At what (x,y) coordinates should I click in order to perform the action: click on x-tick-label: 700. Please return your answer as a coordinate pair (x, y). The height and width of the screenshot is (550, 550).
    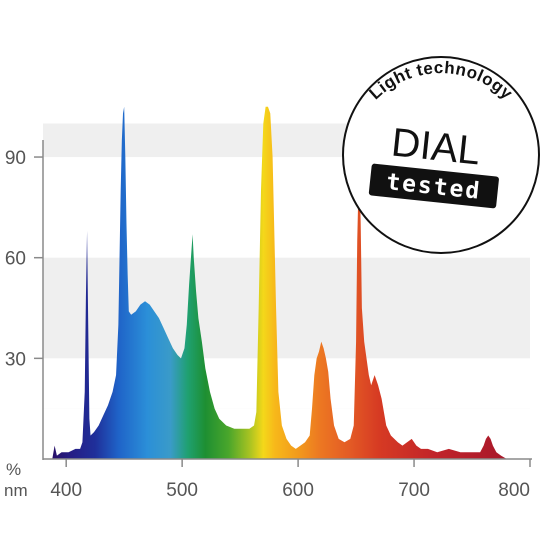
    Looking at the image, I should click on (414, 490).